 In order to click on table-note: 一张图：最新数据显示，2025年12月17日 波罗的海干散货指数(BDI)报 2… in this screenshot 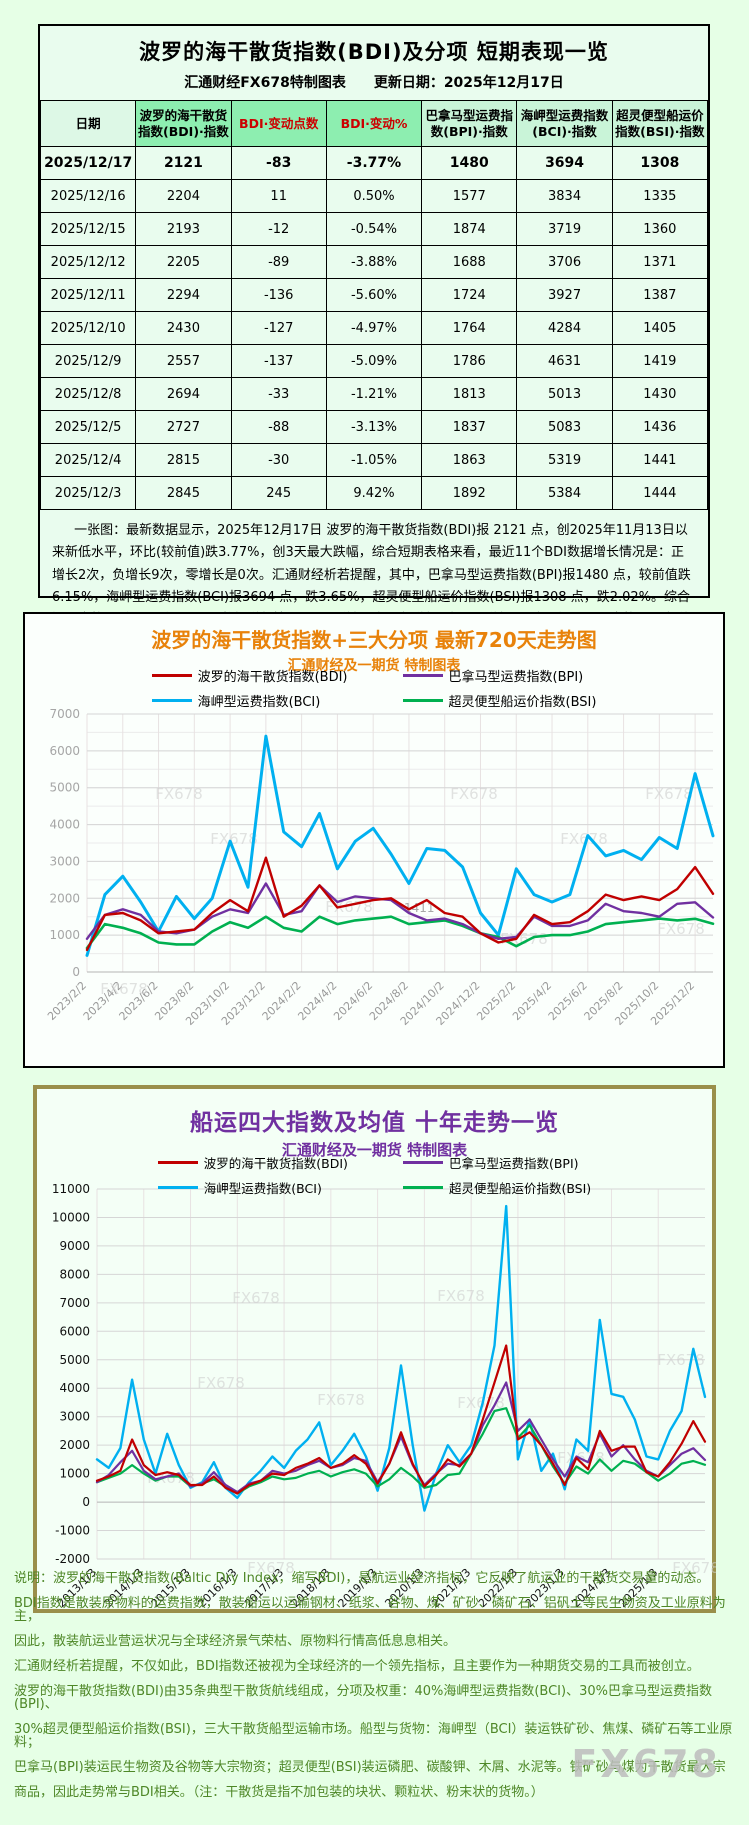, I will do `click(371, 586)`.